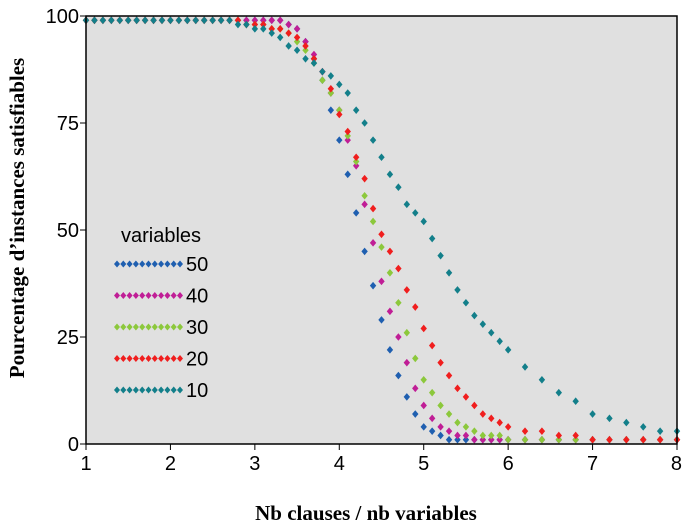 The width and height of the screenshot is (684, 532). I want to click on legend-label-50: 50, so click(197, 265).